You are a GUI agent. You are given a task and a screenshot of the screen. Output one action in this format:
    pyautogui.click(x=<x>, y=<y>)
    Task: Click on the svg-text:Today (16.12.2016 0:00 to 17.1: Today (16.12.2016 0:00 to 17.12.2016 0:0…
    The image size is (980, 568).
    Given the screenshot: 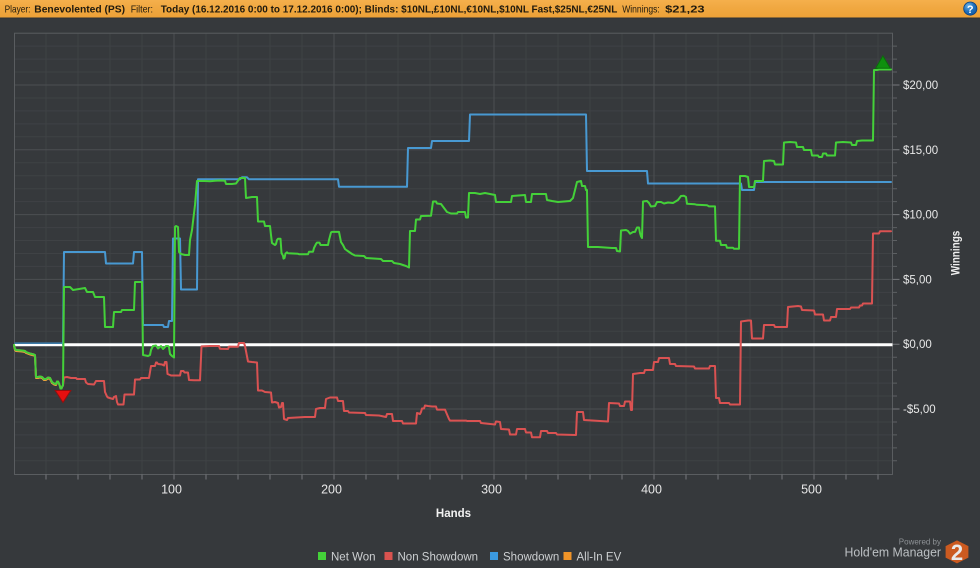 What is the action you would take?
    pyautogui.click(x=389, y=9)
    